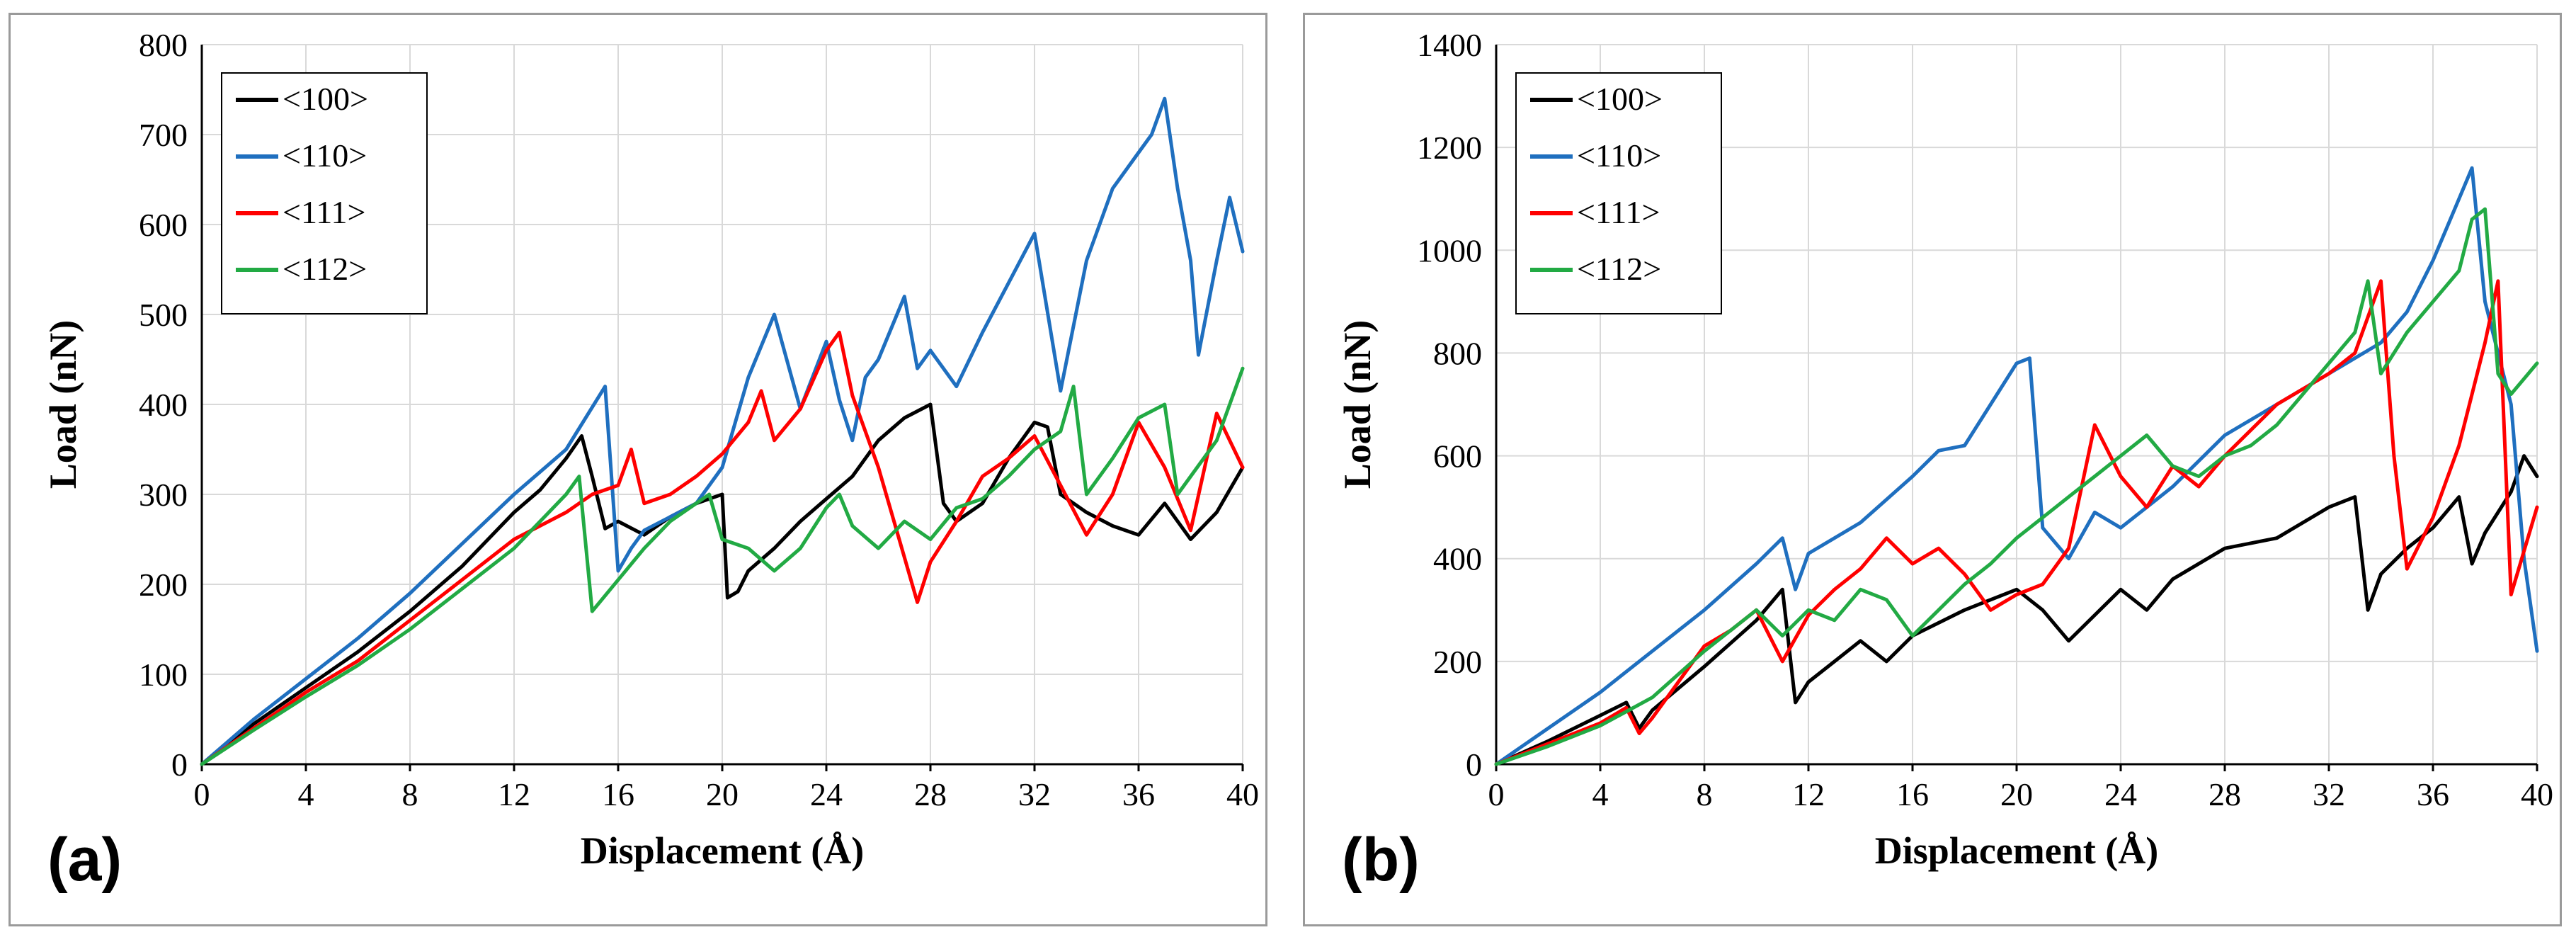 The image size is (2576, 942). I want to click on y-tick-label: 100, so click(163, 675).